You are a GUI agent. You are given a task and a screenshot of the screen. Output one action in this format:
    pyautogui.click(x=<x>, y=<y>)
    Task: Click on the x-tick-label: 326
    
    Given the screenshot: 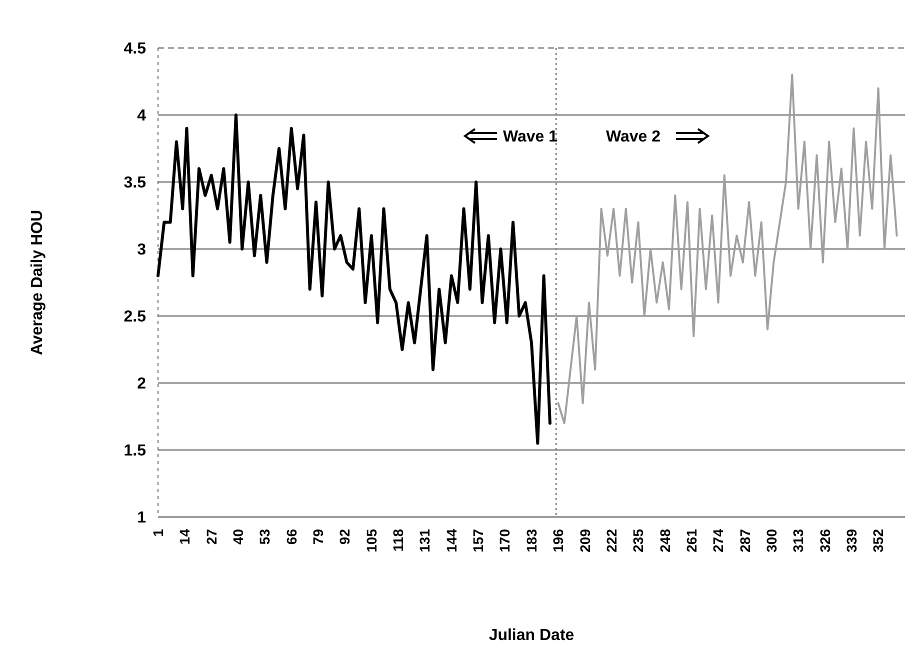 What is the action you would take?
    pyautogui.click(x=824, y=540)
    